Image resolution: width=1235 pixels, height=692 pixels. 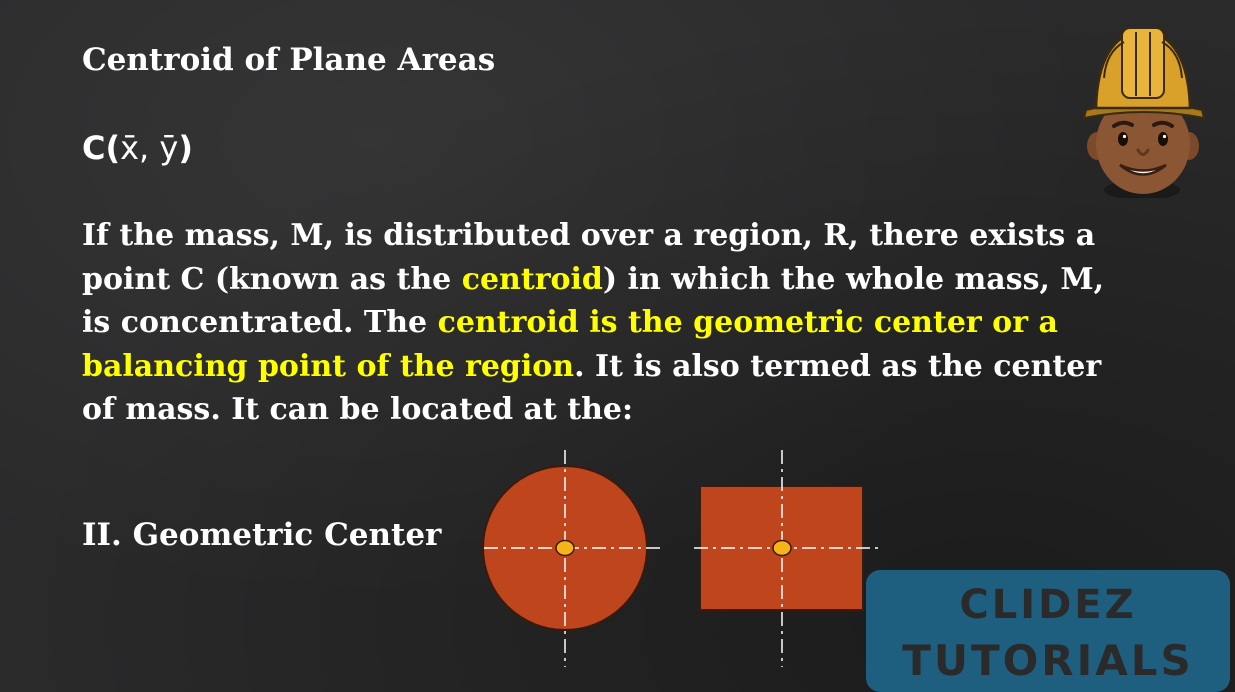 What do you see at coordinates (682, 558) in the screenshot?
I see `centroid-figures` at bounding box center [682, 558].